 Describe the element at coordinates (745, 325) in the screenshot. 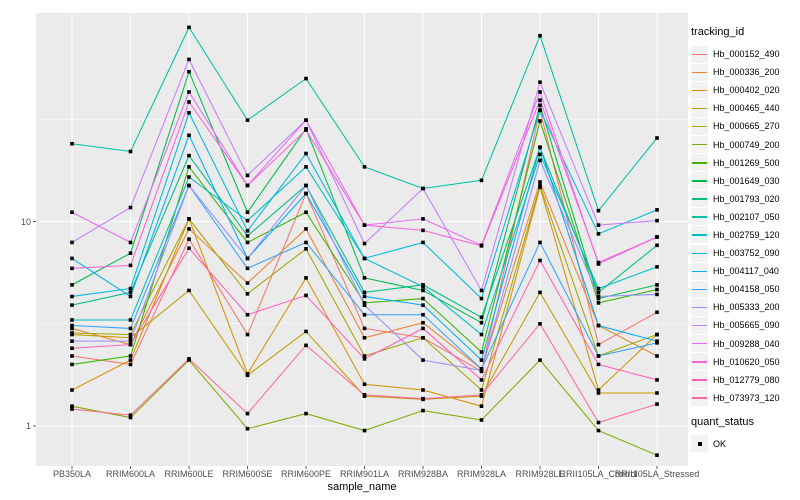

I see `legend-item-Hb_005665_090: Hb_005665_090` at that location.